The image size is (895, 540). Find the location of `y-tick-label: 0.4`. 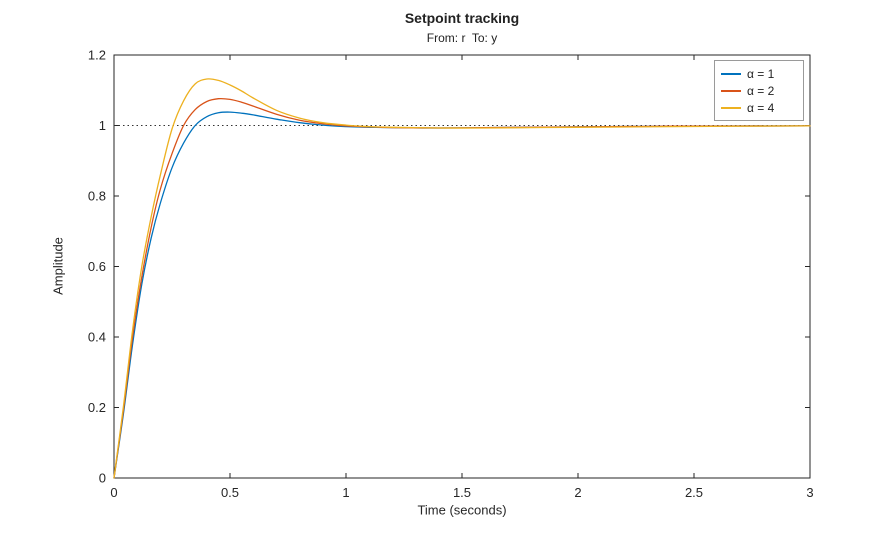

y-tick-label: 0.4 is located at coordinates (97, 337).